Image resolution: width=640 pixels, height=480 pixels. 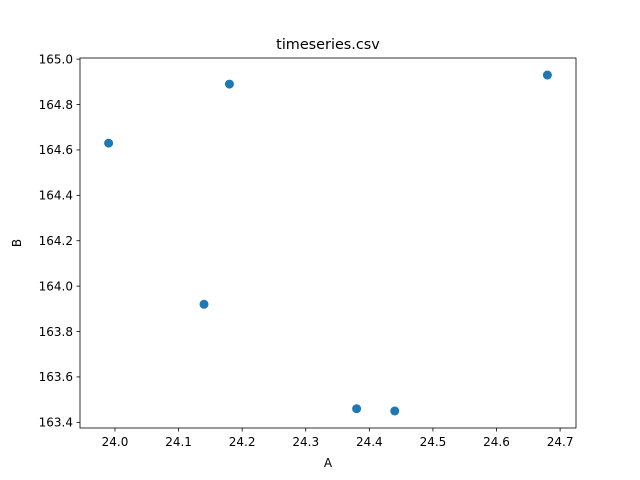 What do you see at coordinates (178, 442) in the screenshot?
I see `x-tick-label: 24.1` at bounding box center [178, 442].